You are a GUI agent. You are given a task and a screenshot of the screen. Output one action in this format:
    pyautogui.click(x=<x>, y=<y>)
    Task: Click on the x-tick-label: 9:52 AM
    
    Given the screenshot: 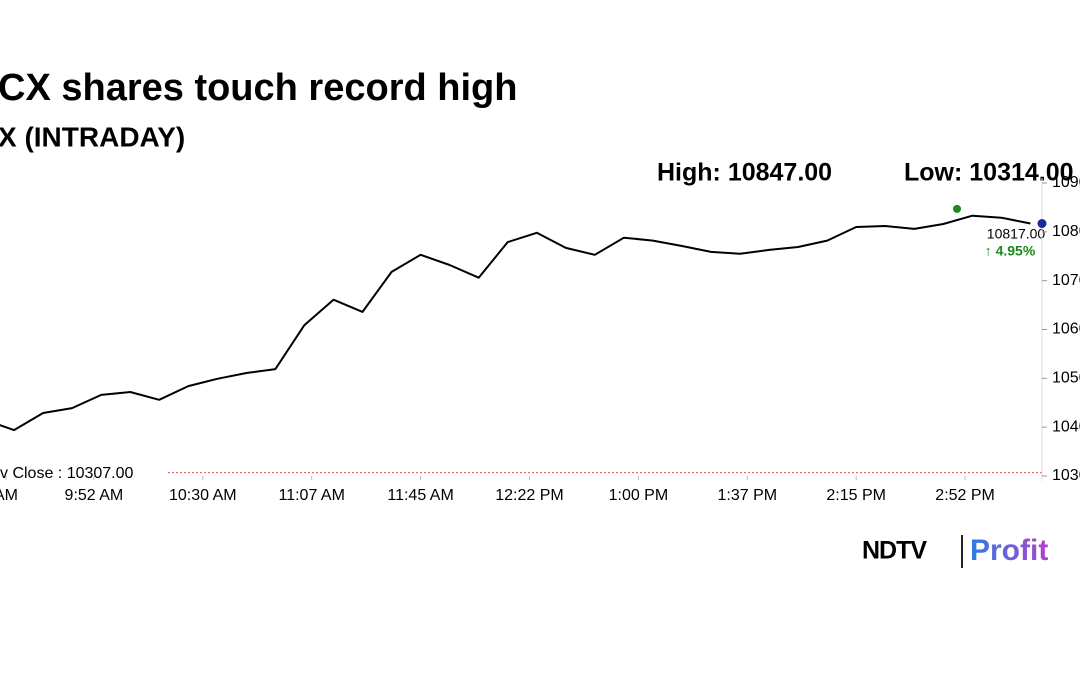 What is the action you would take?
    pyautogui.click(x=94, y=495)
    